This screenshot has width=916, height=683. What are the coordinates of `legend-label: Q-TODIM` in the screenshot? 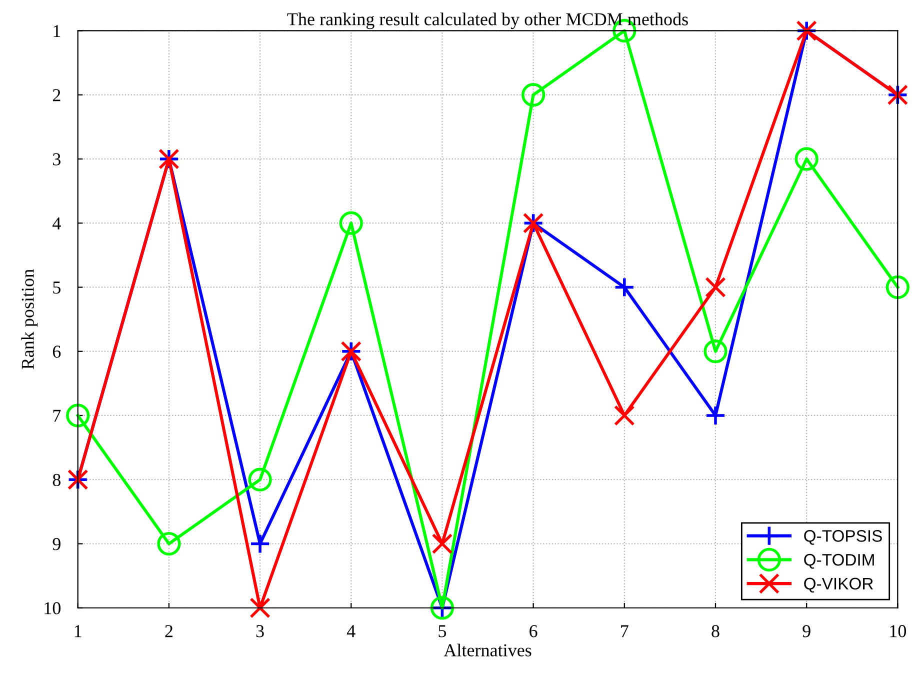 It's located at (839, 561).